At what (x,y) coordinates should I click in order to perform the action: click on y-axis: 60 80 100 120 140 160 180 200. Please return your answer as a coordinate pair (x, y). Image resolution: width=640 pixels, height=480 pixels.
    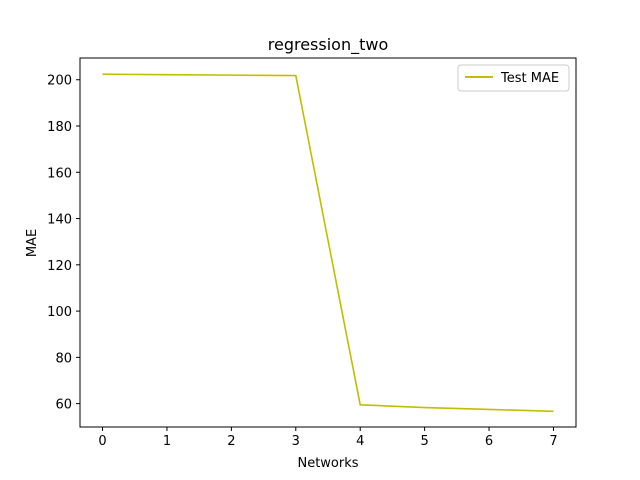
    Looking at the image, I should click on (63, 243).